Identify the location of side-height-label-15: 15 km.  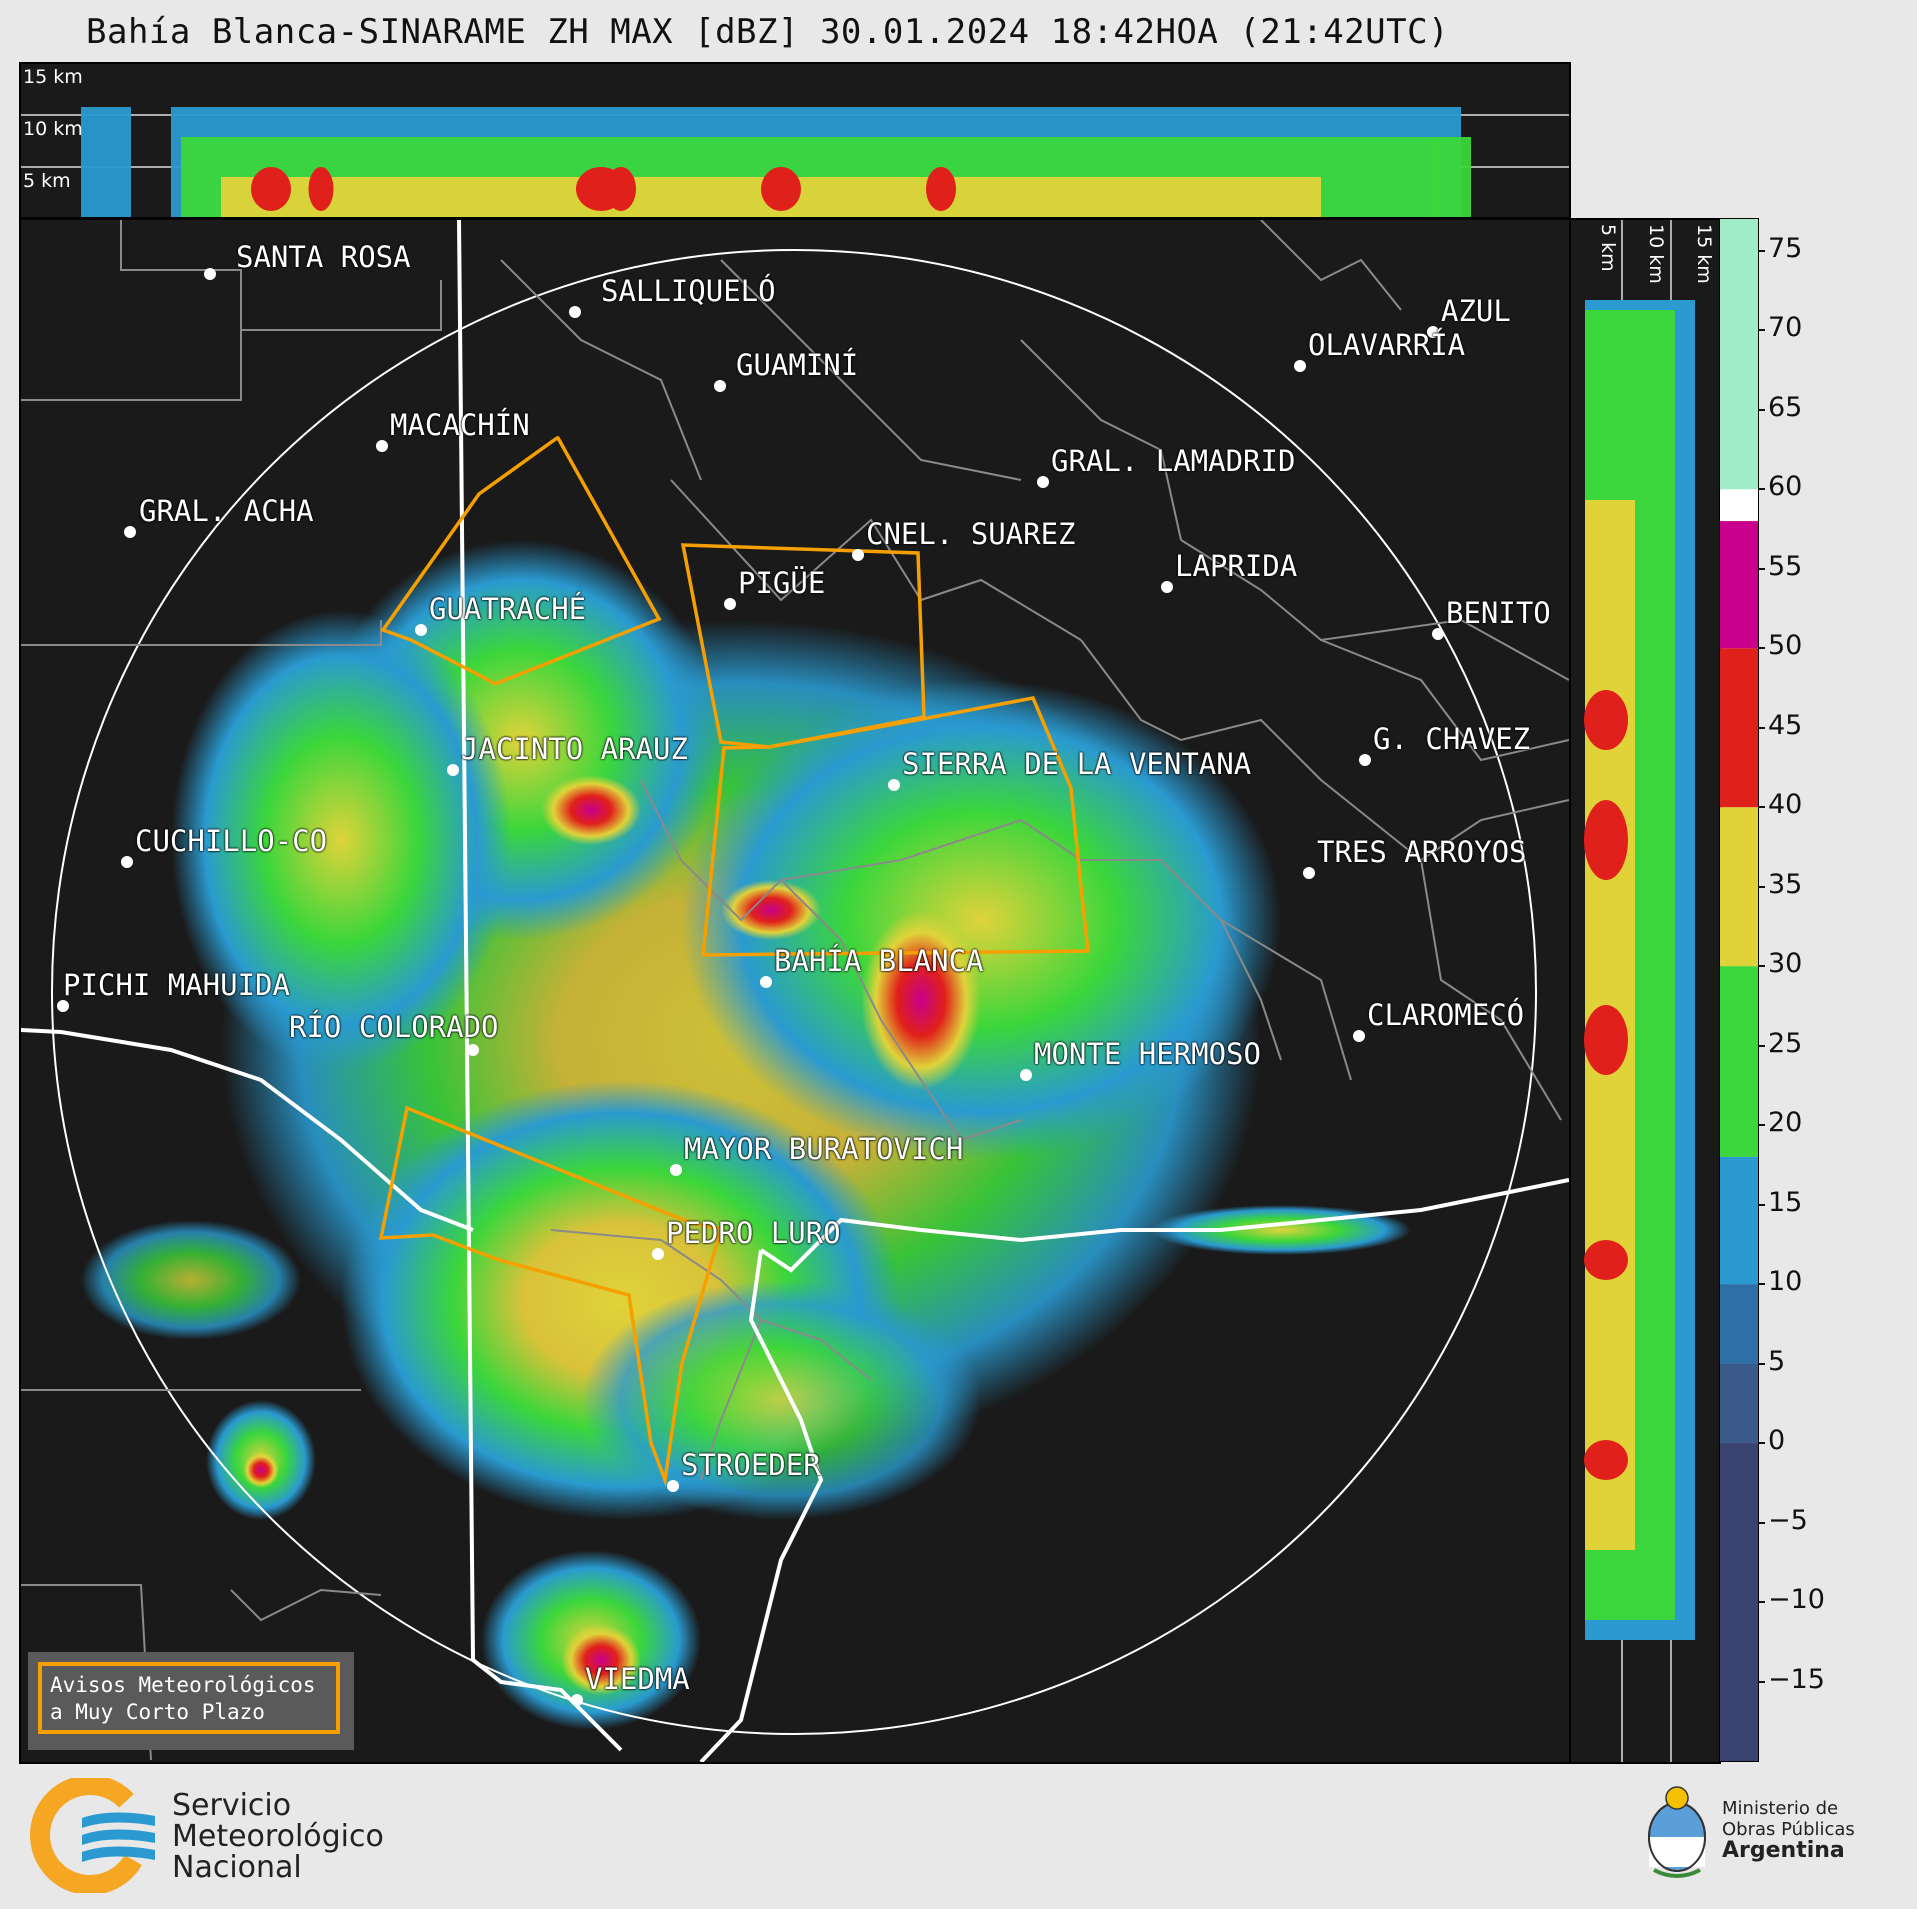
(1704, 254).